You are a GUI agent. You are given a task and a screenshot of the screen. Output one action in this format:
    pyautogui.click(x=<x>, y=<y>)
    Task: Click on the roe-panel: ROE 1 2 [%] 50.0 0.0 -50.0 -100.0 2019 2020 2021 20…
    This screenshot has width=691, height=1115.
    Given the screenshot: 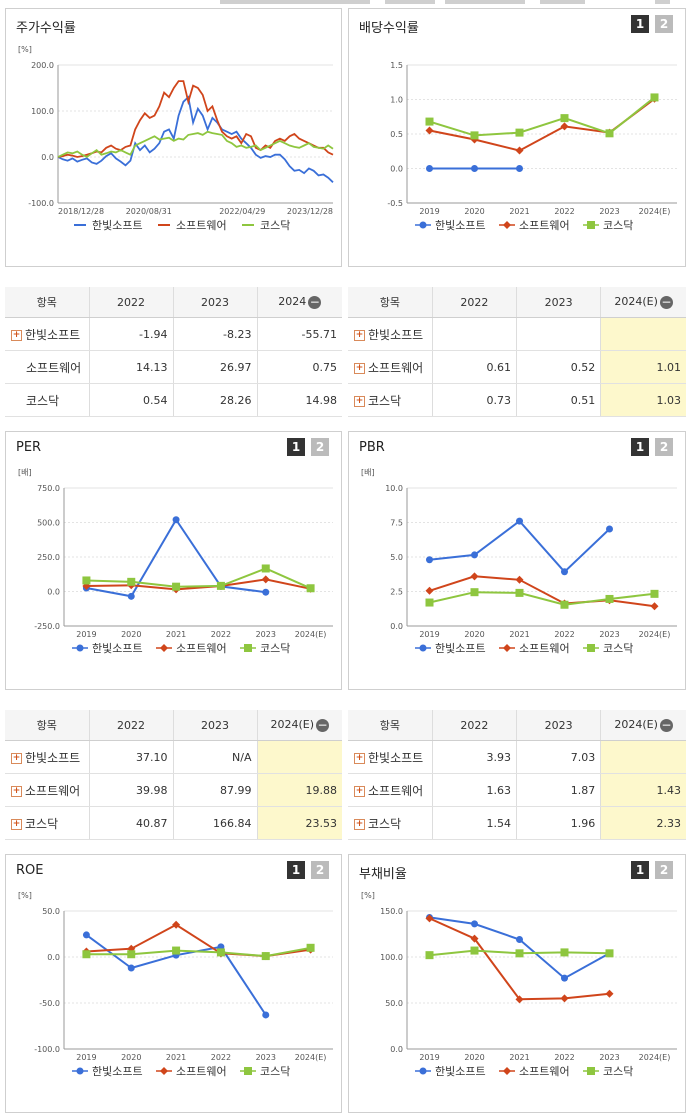 What is the action you would take?
    pyautogui.click(x=173, y=983)
    